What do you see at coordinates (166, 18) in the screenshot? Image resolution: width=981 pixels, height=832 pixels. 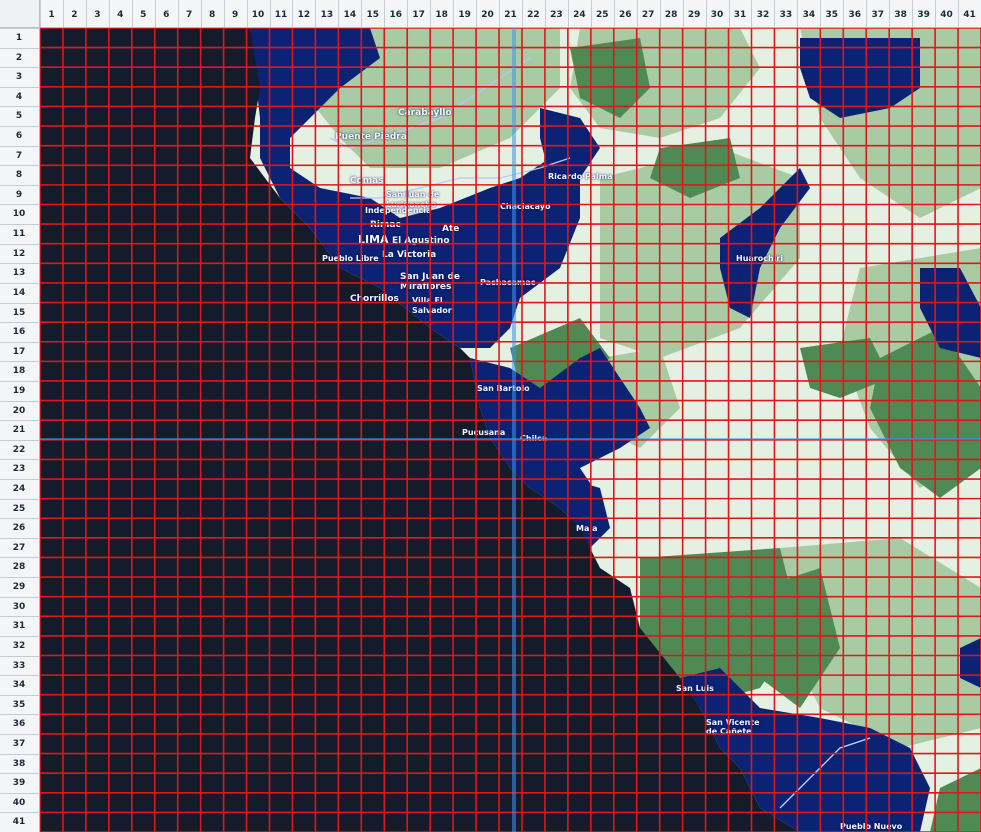 I see `column-label: 6` at bounding box center [166, 18].